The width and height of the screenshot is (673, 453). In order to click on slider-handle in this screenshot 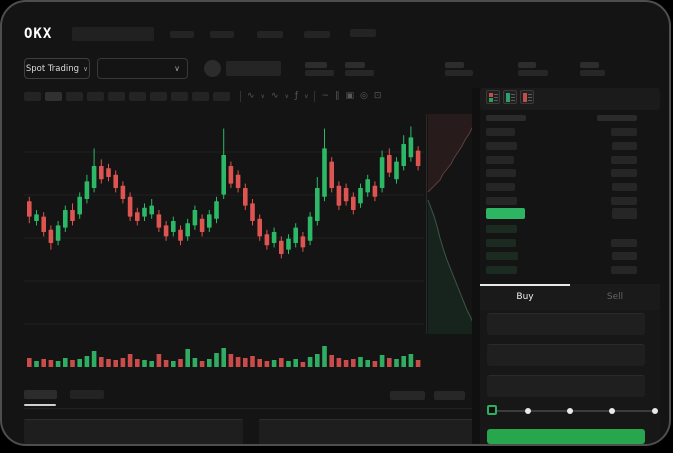, I will do `click(492, 410)`.